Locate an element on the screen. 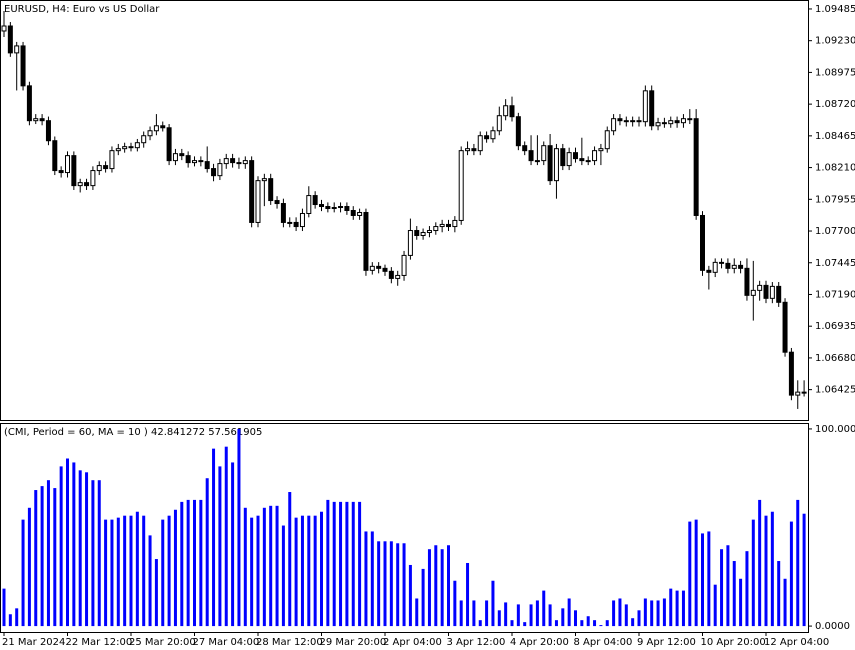 This screenshot has height=650, width=855. y-tick-label: 1.07700 is located at coordinates (835, 231).